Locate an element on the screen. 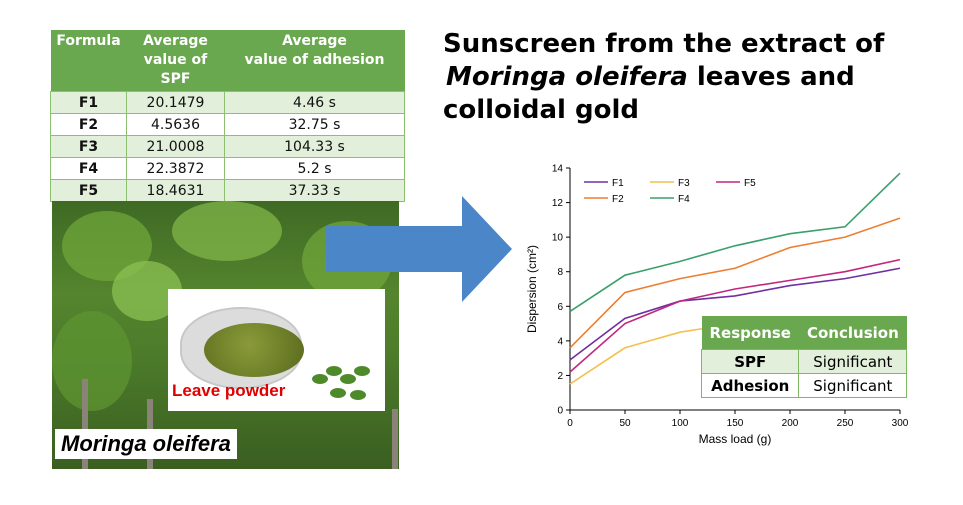 Image resolution: width=963 pixels, height=505 pixels. table-row: Adhesion Significant is located at coordinates (804, 385).